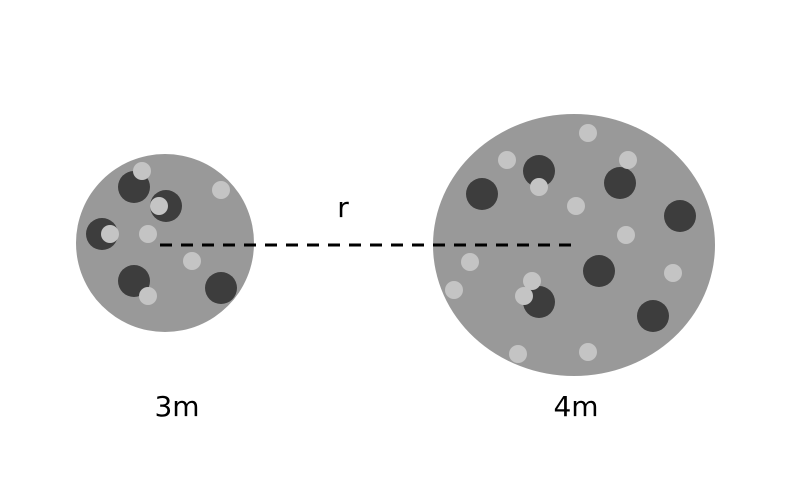 The width and height of the screenshot is (795, 486). What do you see at coordinates (575, 406) in the screenshot?
I see `right-mass-label: 4m` at bounding box center [575, 406].